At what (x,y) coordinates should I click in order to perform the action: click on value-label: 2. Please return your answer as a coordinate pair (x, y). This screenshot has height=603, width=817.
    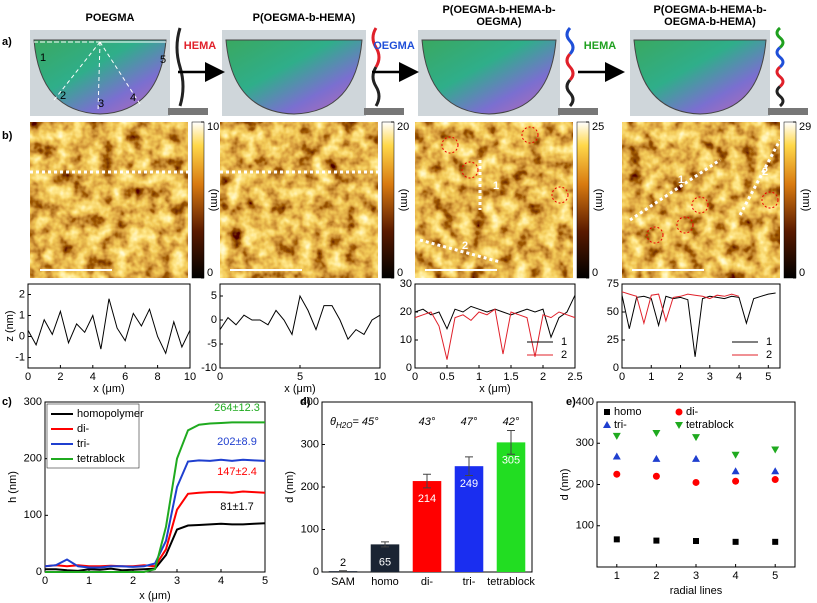
    Looking at the image, I should click on (343, 563).